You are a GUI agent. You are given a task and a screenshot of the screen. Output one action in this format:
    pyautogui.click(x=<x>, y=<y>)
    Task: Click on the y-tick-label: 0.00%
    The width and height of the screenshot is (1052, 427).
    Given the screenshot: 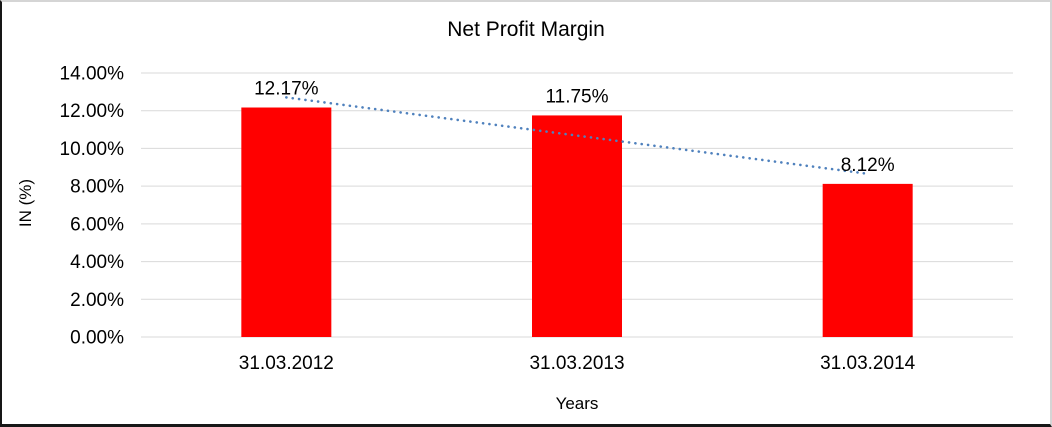 What is the action you would take?
    pyautogui.click(x=97, y=338)
    